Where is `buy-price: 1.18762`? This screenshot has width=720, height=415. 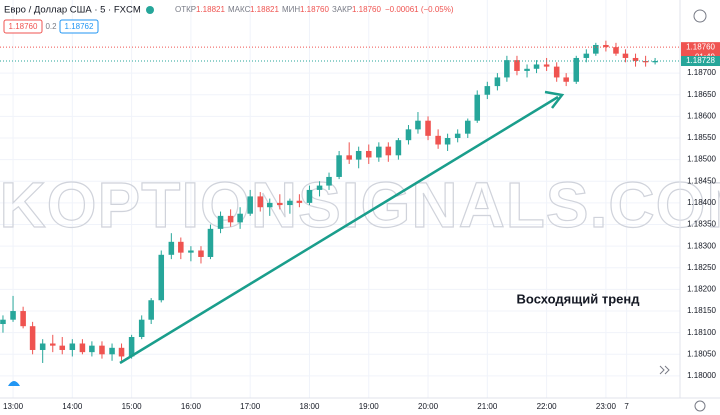
buy-price: 1.18762 is located at coordinates (79, 26).